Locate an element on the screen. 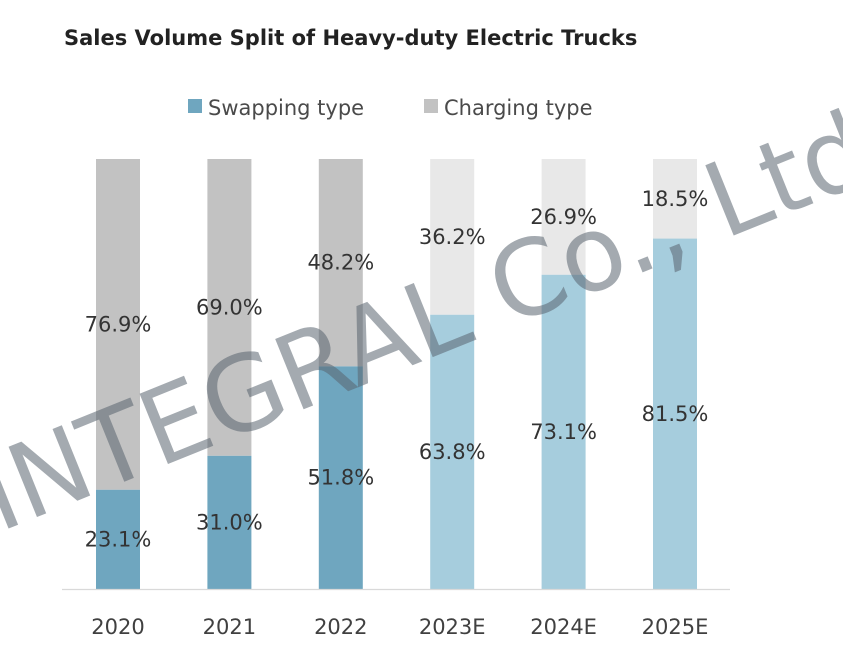  bar-charging-2022 is located at coordinates (340, 263).